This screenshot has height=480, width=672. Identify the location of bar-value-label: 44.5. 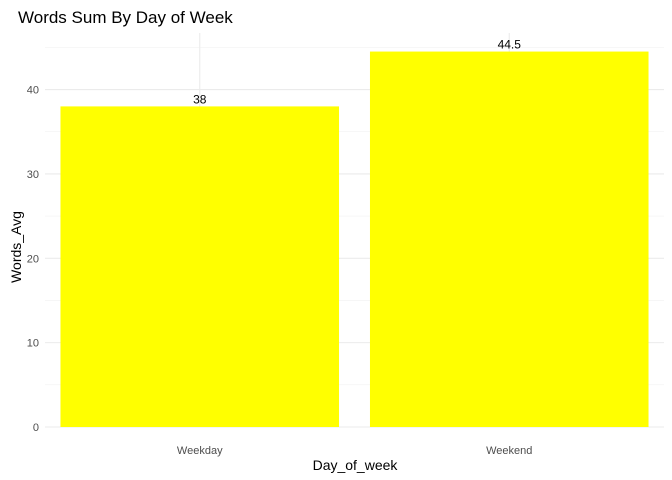
(510, 45).